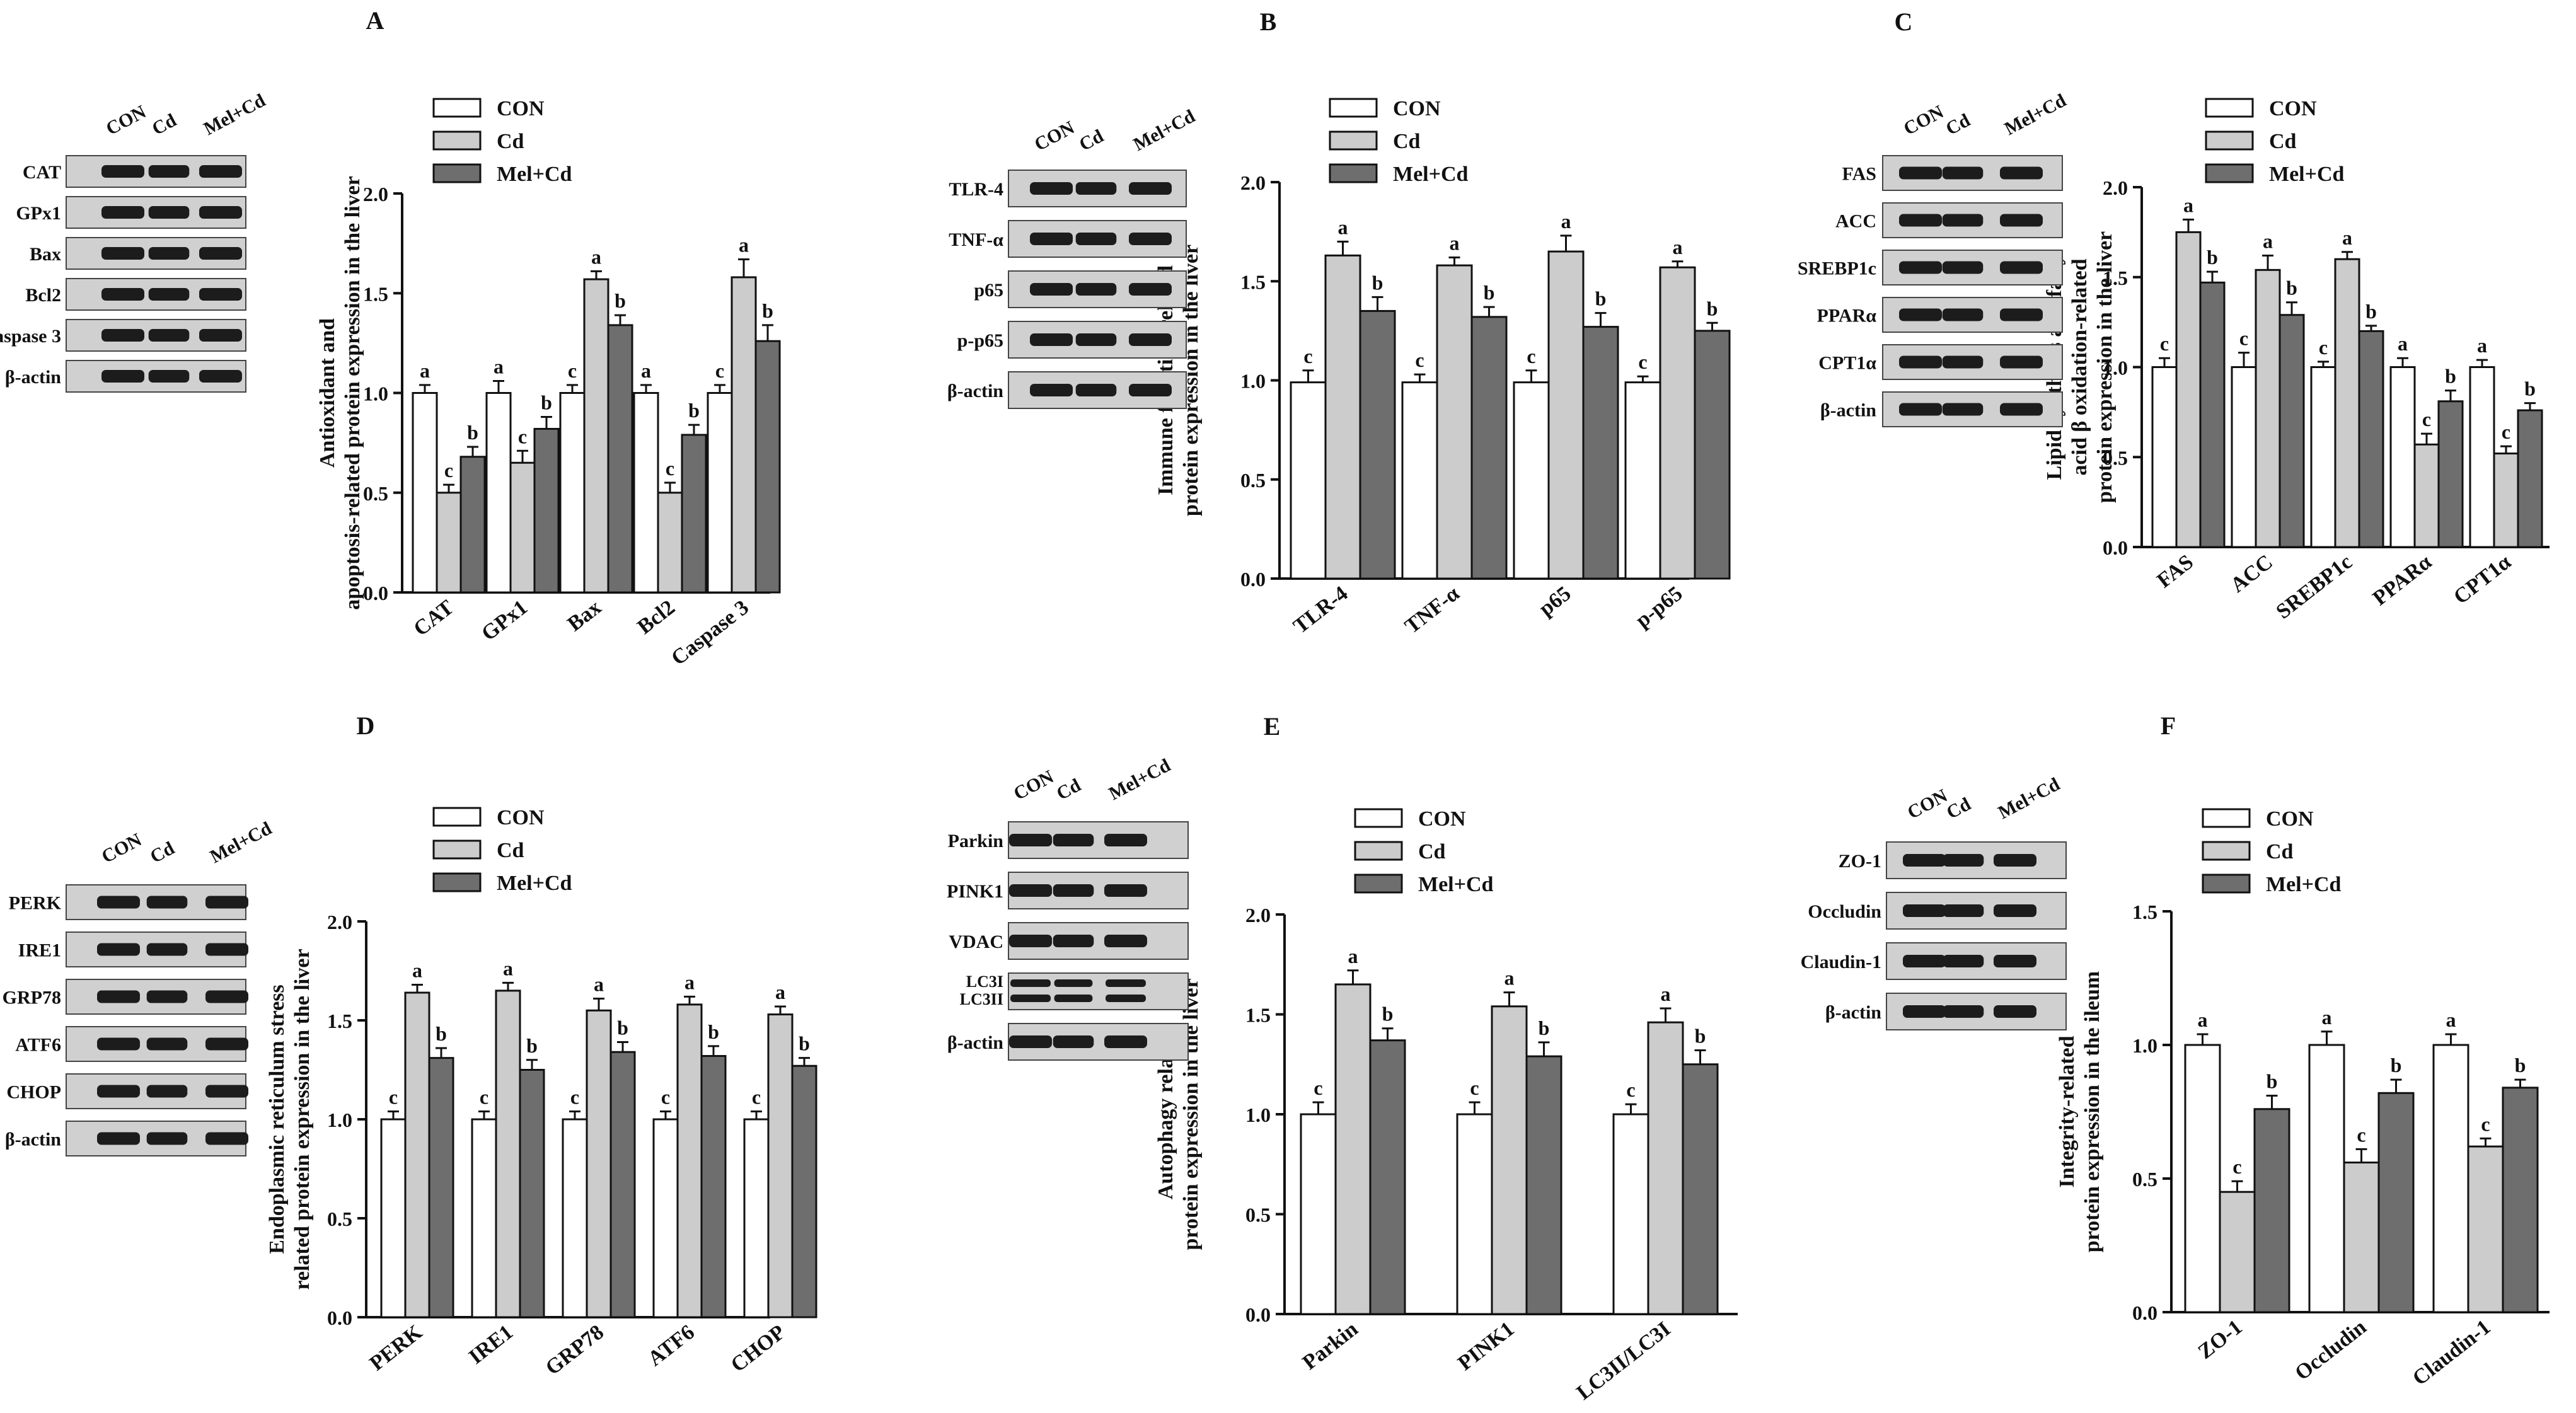 The height and width of the screenshot is (1413, 2576). I want to click on x-tick-label: CAT, so click(435, 618).